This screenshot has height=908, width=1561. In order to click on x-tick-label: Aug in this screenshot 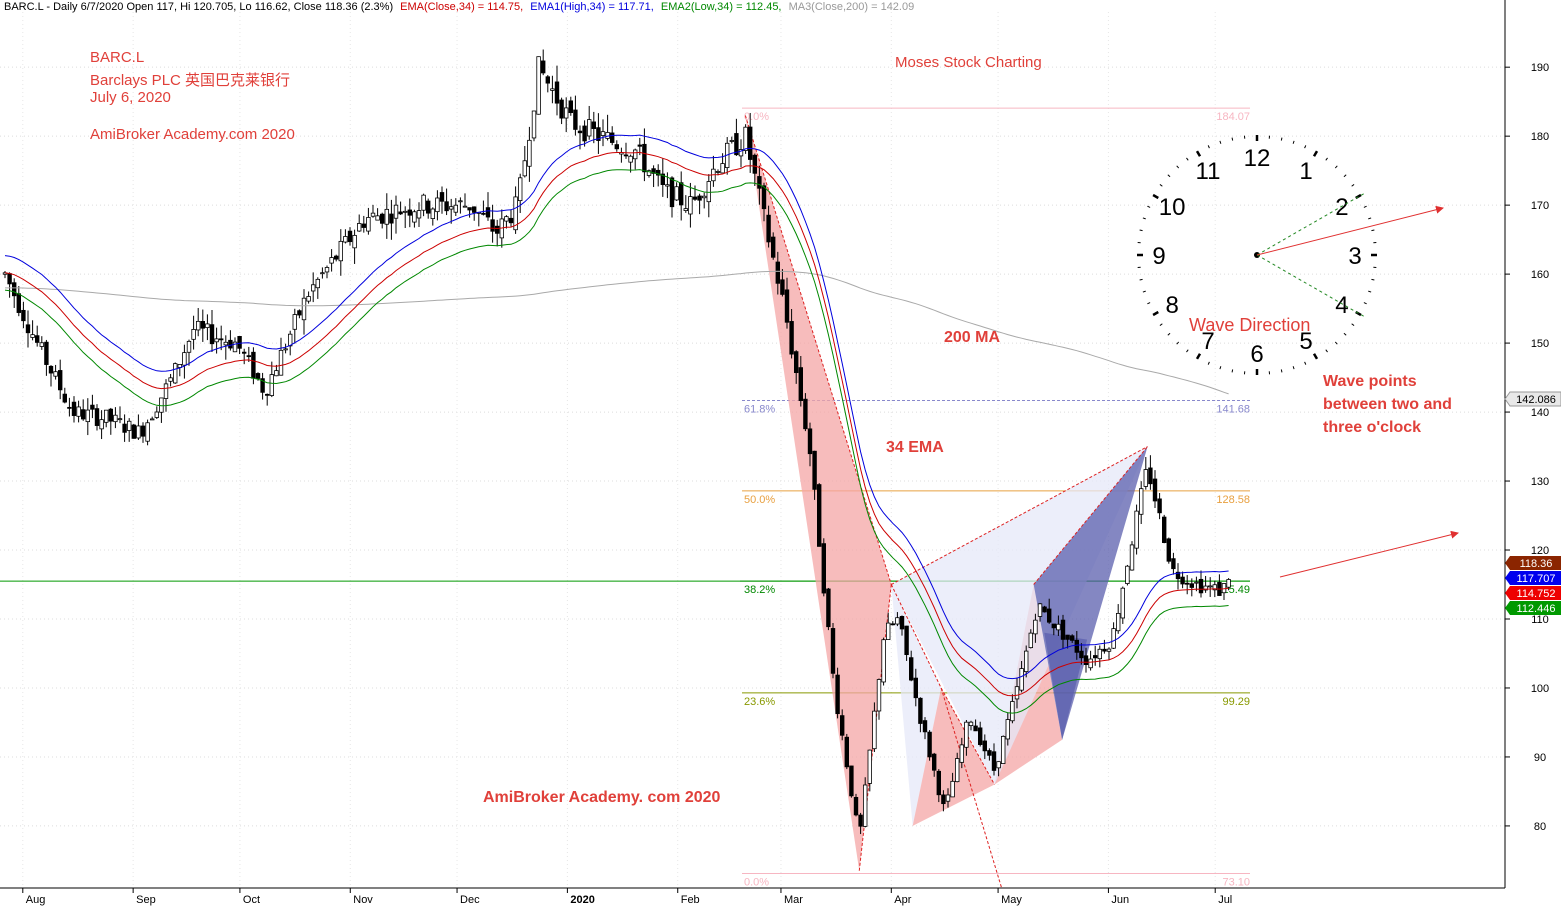, I will do `click(36, 900)`.